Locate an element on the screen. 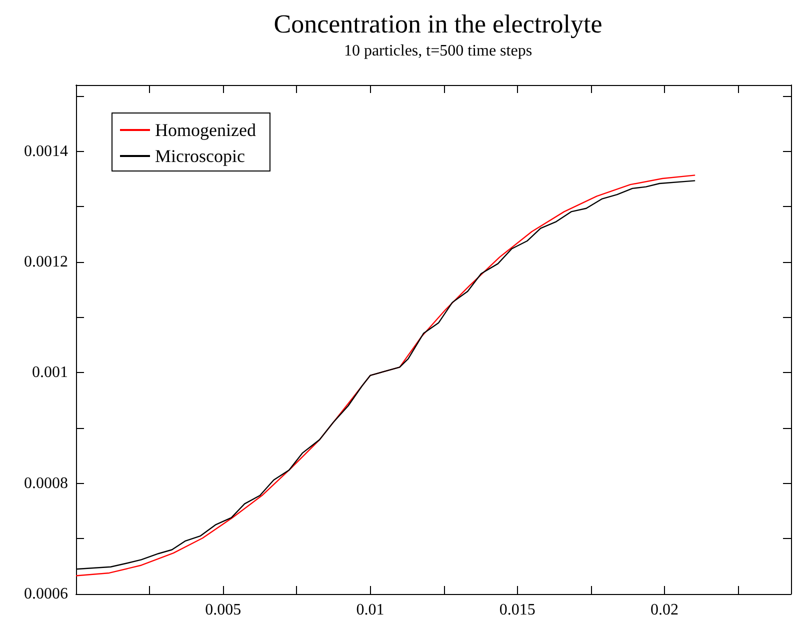  y-tick-label: 0.0012 is located at coordinates (46, 262).